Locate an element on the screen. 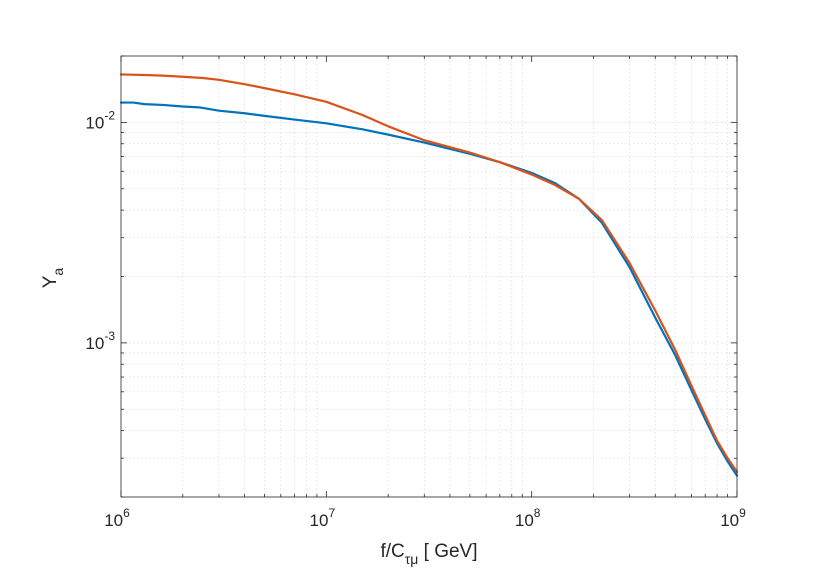  y-axis-label: Ya is located at coordinates (53, 278).